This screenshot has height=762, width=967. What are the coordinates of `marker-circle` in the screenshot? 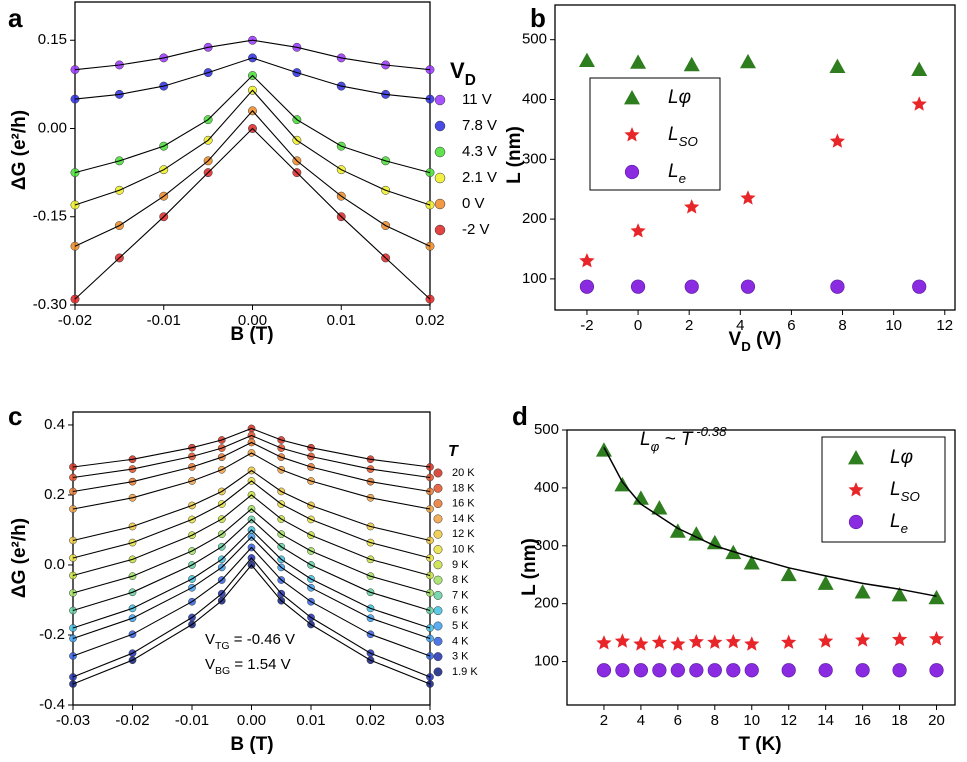 It's located at (75, 173).